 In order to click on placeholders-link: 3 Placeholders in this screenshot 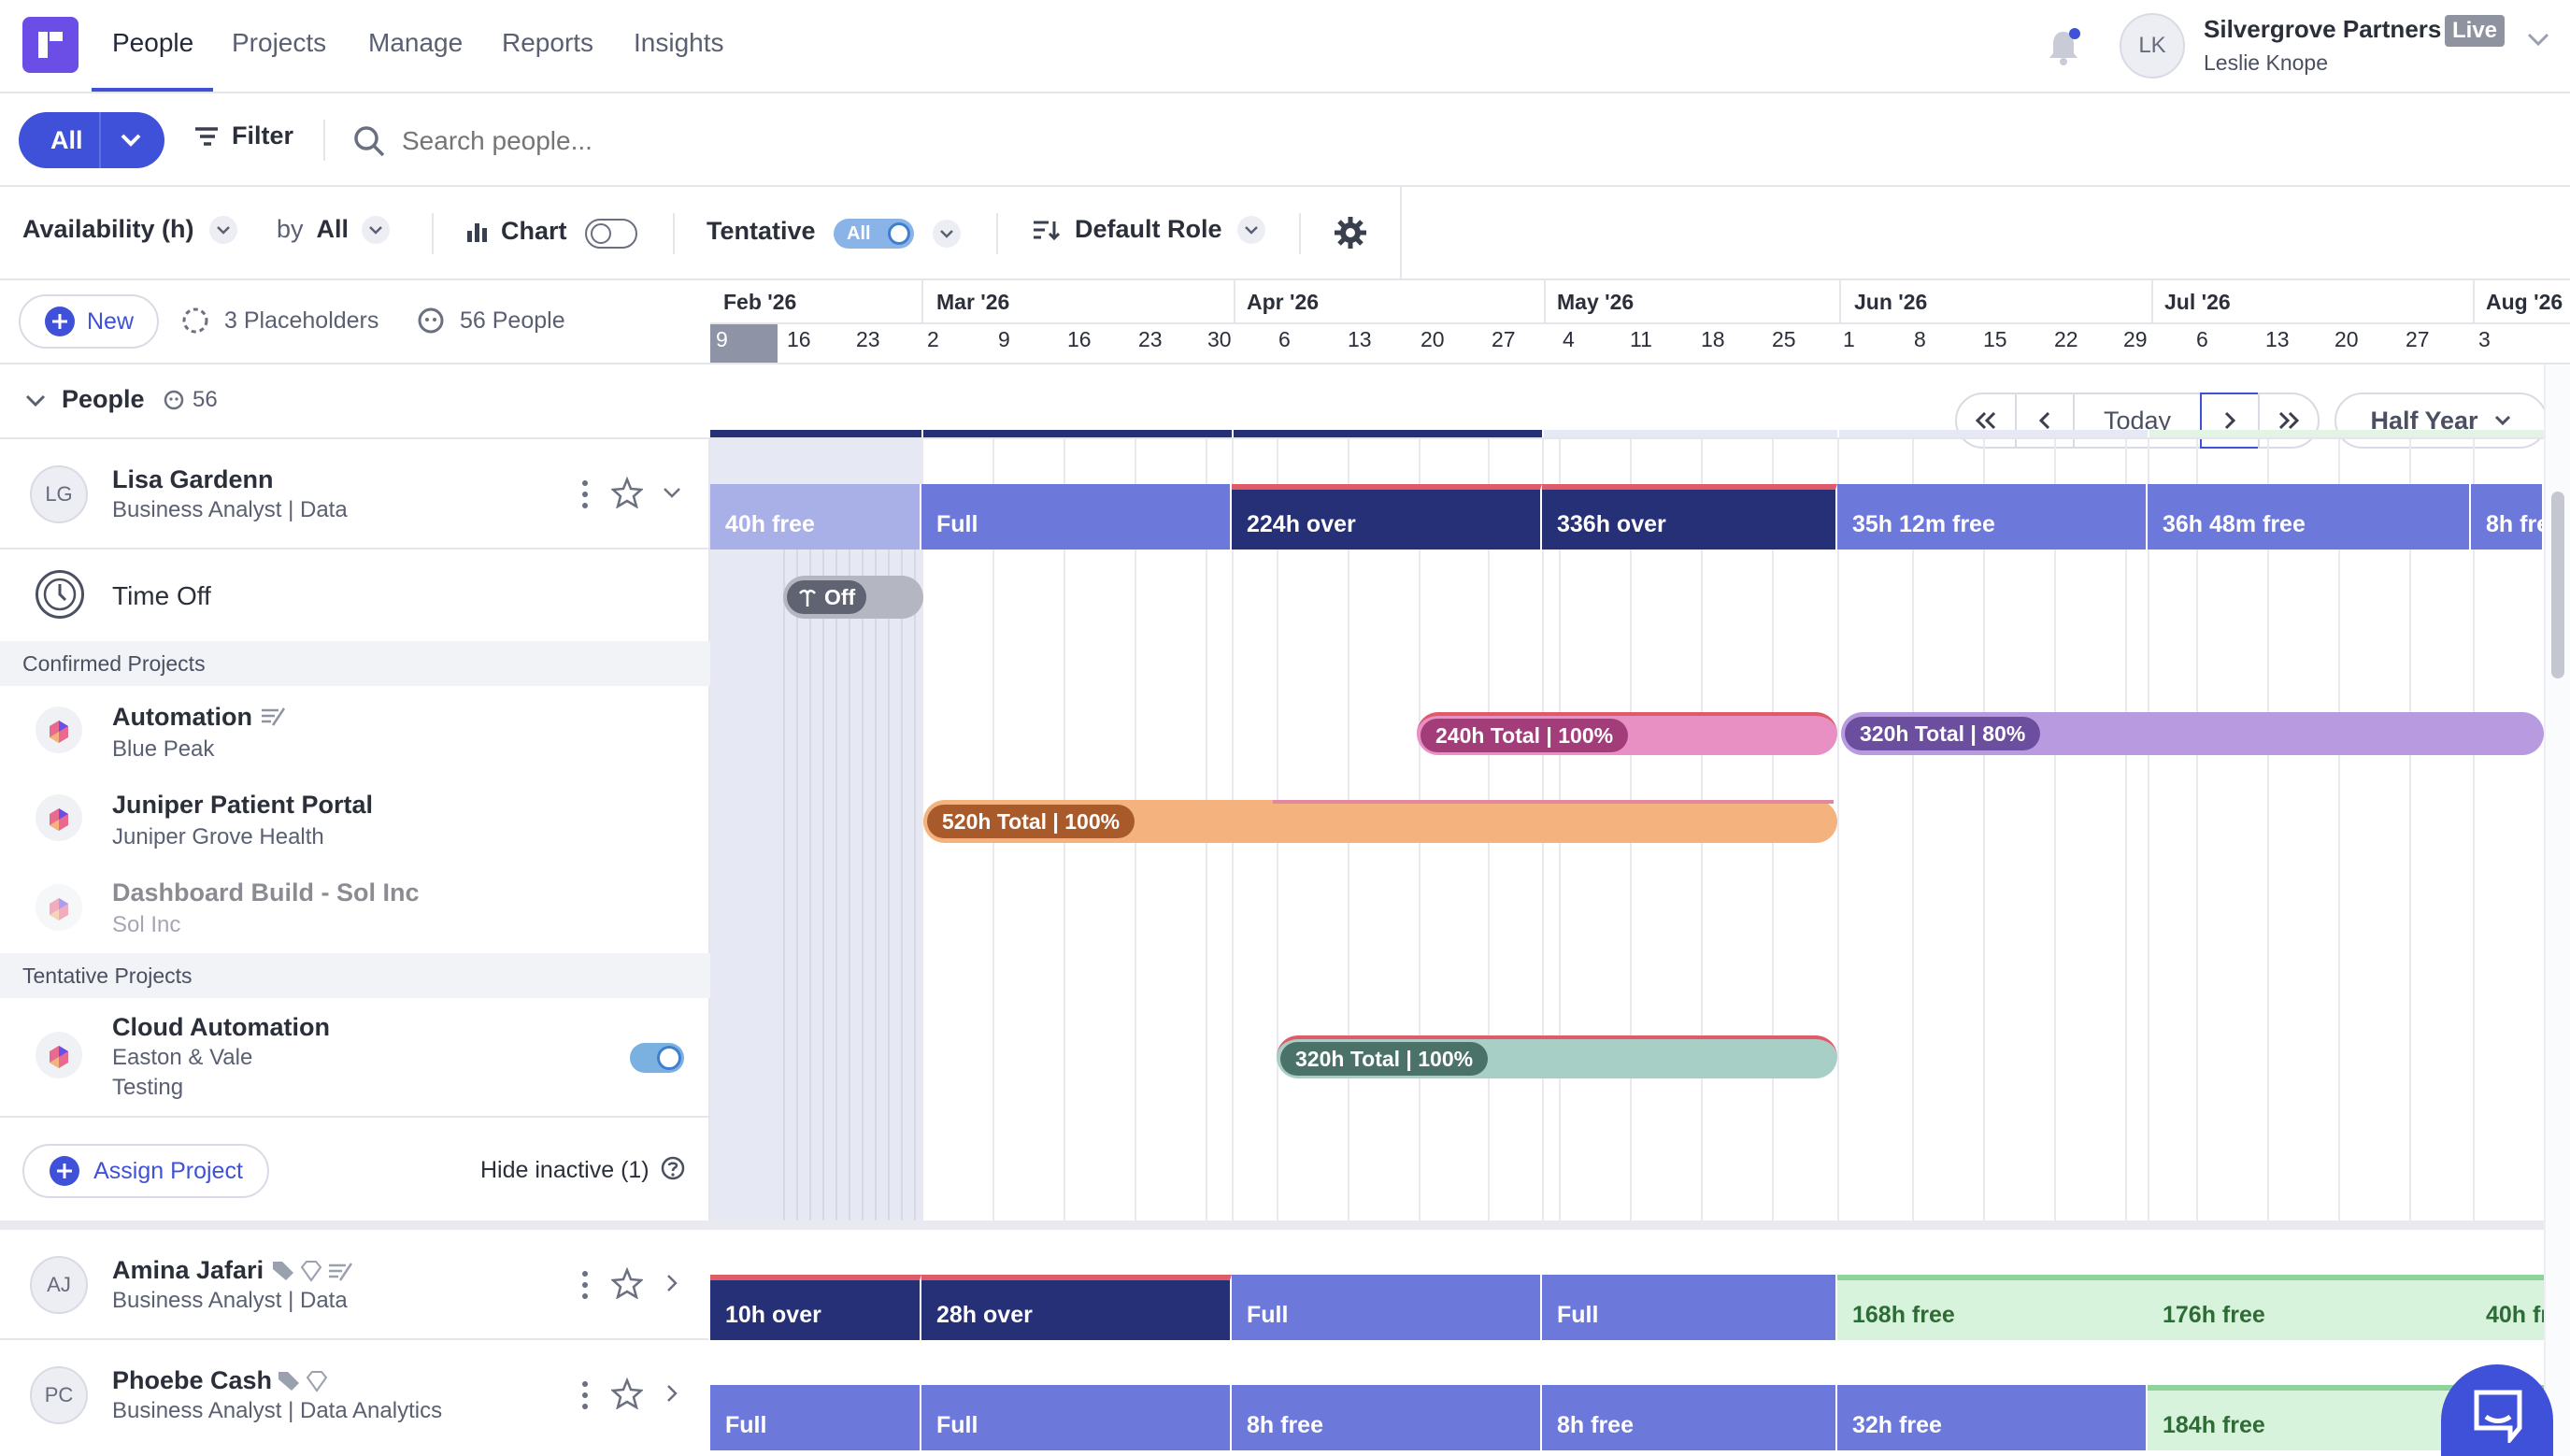, I will do `click(279, 321)`.